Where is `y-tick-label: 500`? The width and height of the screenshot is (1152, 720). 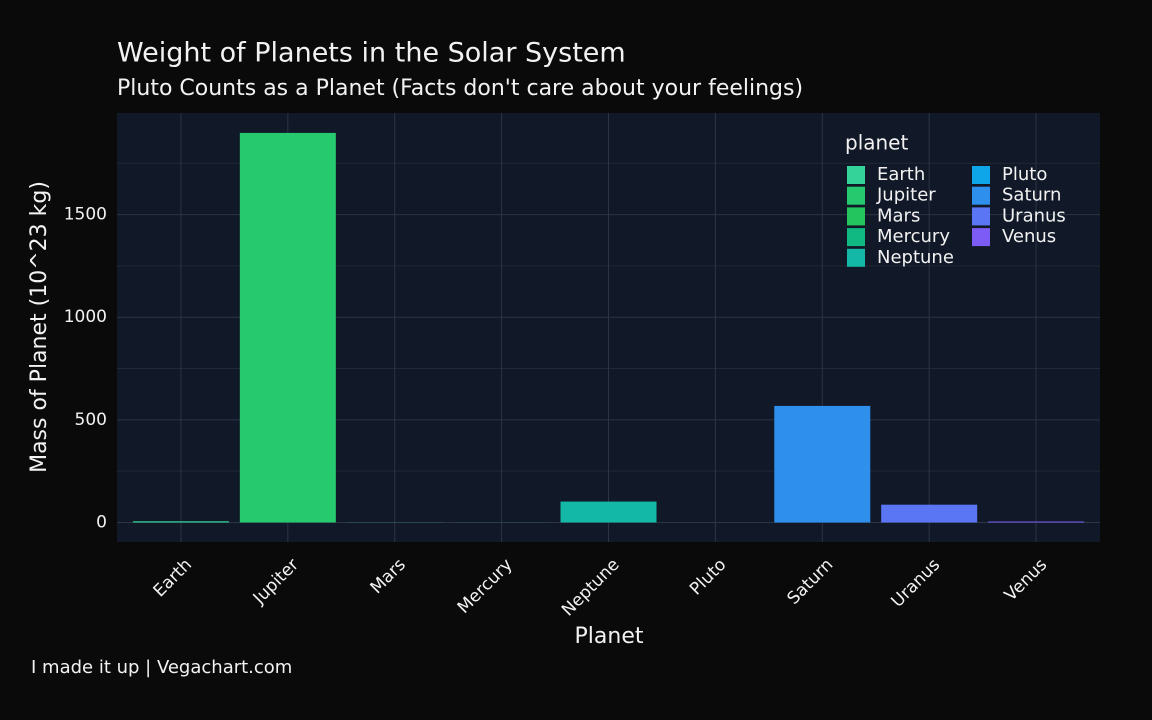 y-tick-label: 500 is located at coordinates (91, 420).